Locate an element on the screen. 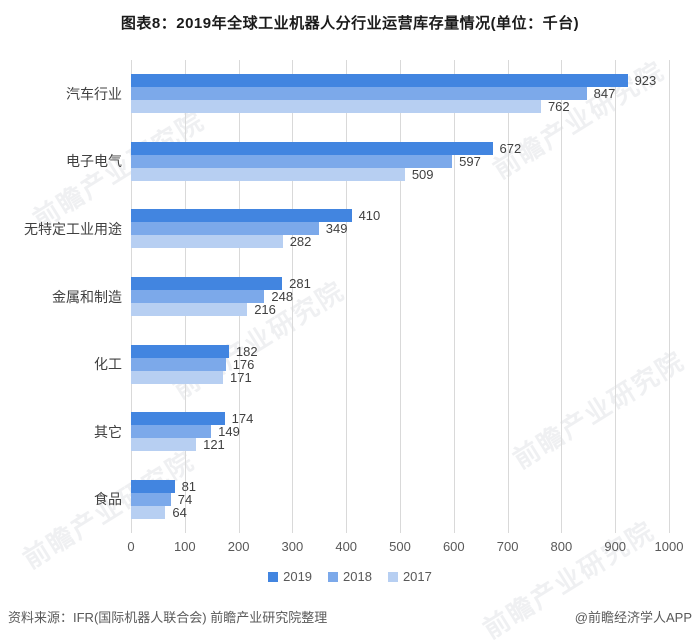 The image size is (700, 640). x-tick-label: 0 is located at coordinates (131, 546).